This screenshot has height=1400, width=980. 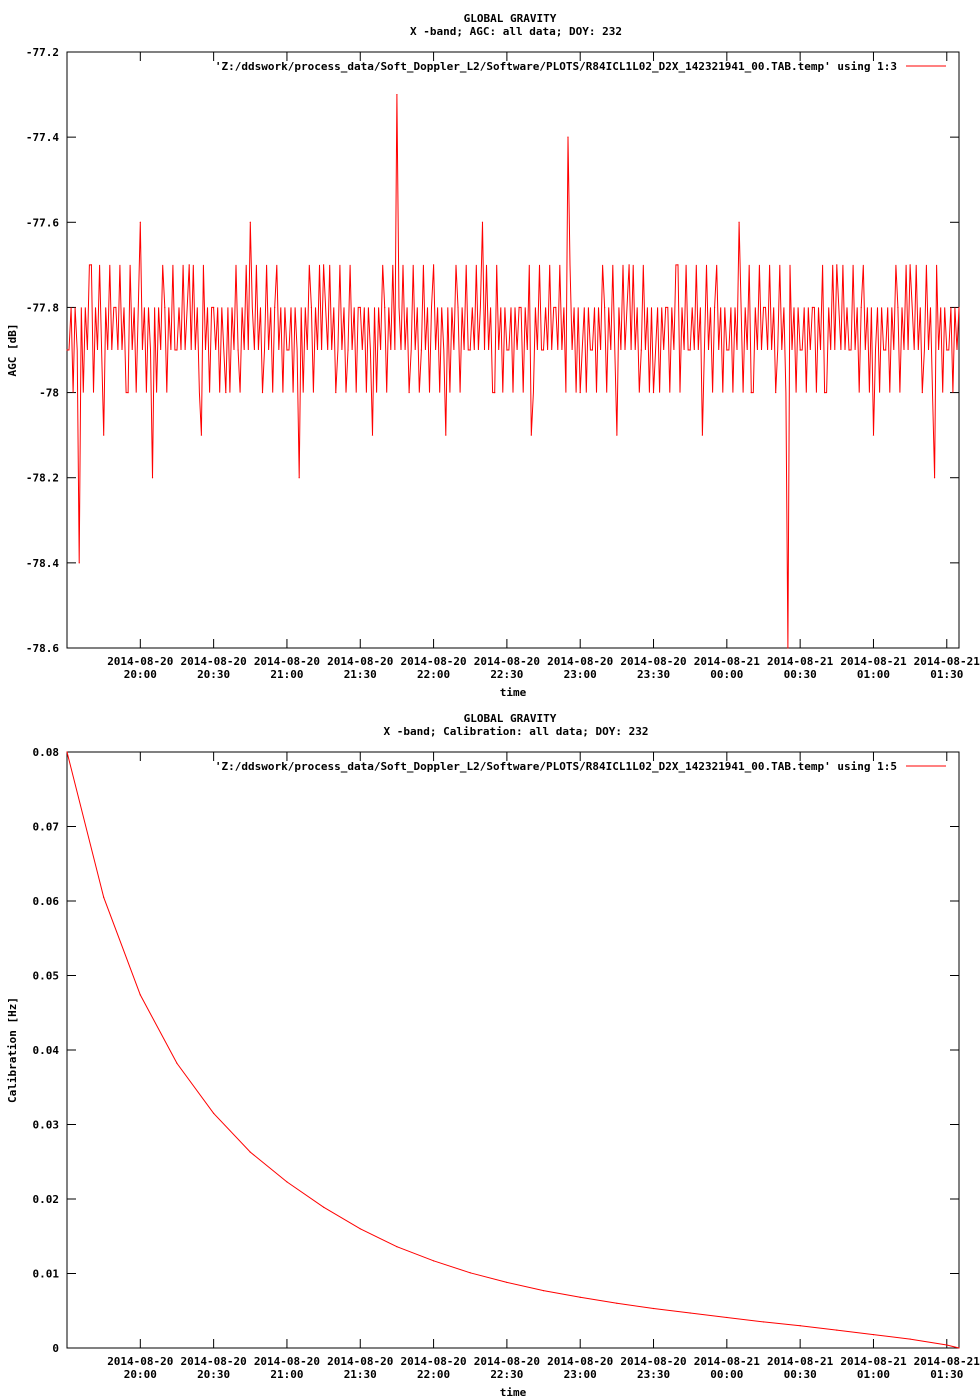 I want to click on agc-y-tick-label: -78.6, so click(x=42, y=648).